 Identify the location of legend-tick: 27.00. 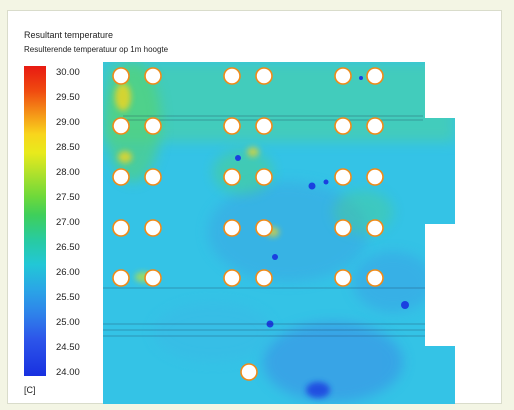
(68, 222).